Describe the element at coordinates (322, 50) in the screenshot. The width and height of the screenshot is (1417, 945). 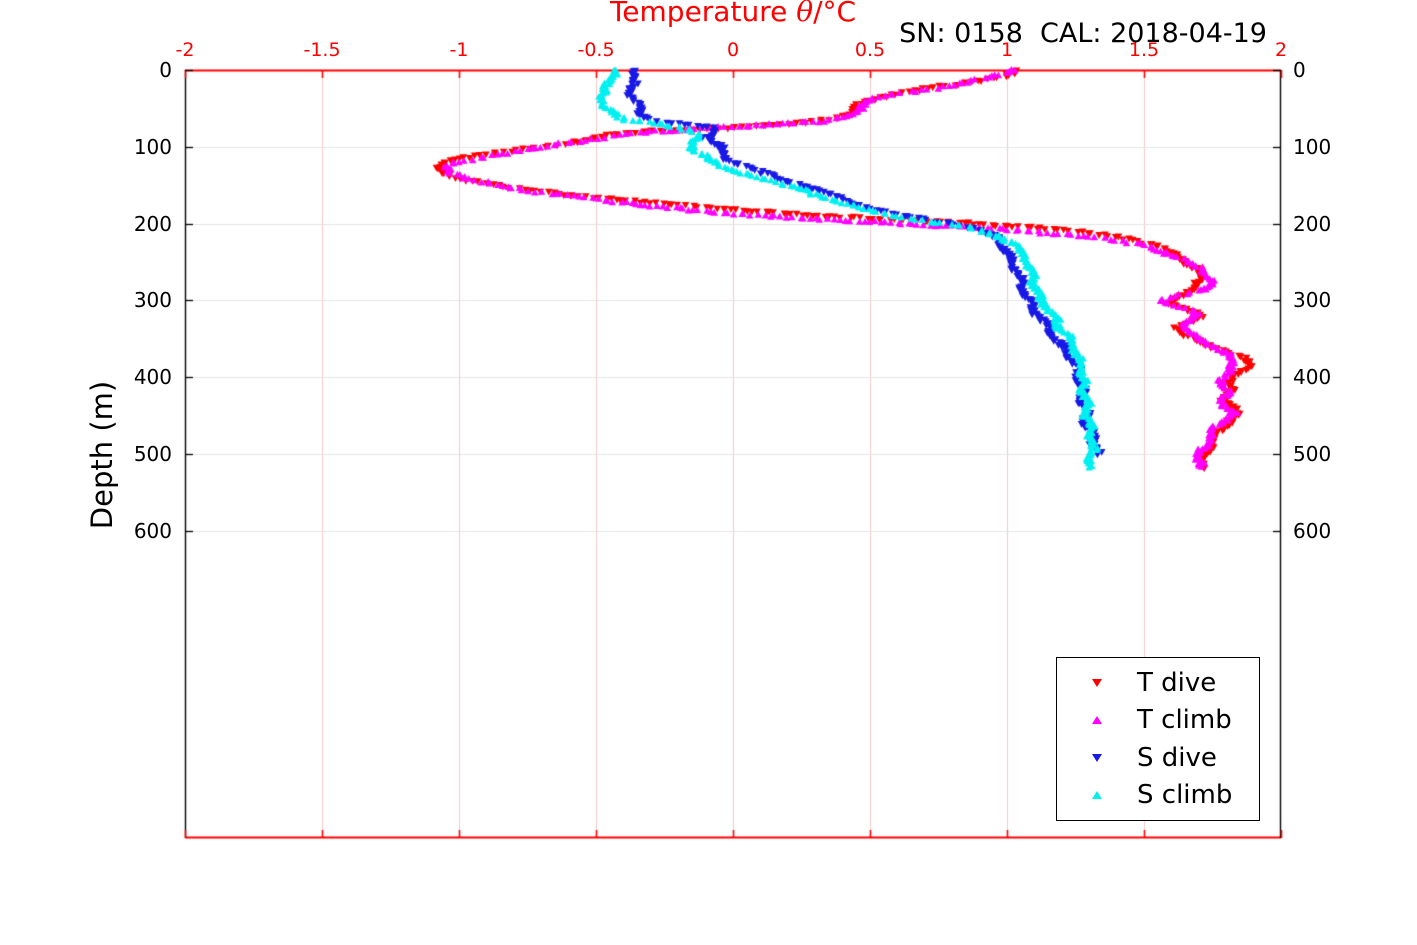
I see `x-tick-label: -1.5` at that location.